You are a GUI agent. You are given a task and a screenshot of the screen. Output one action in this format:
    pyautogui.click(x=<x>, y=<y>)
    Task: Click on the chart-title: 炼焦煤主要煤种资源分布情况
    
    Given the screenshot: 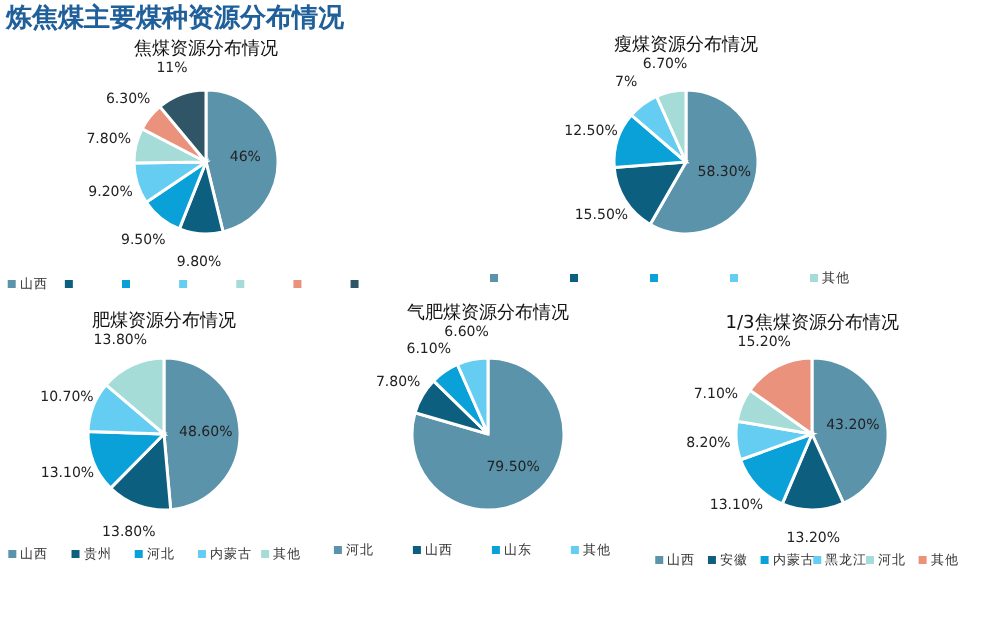 What is the action you would take?
    pyautogui.click(x=175, y=18)
    